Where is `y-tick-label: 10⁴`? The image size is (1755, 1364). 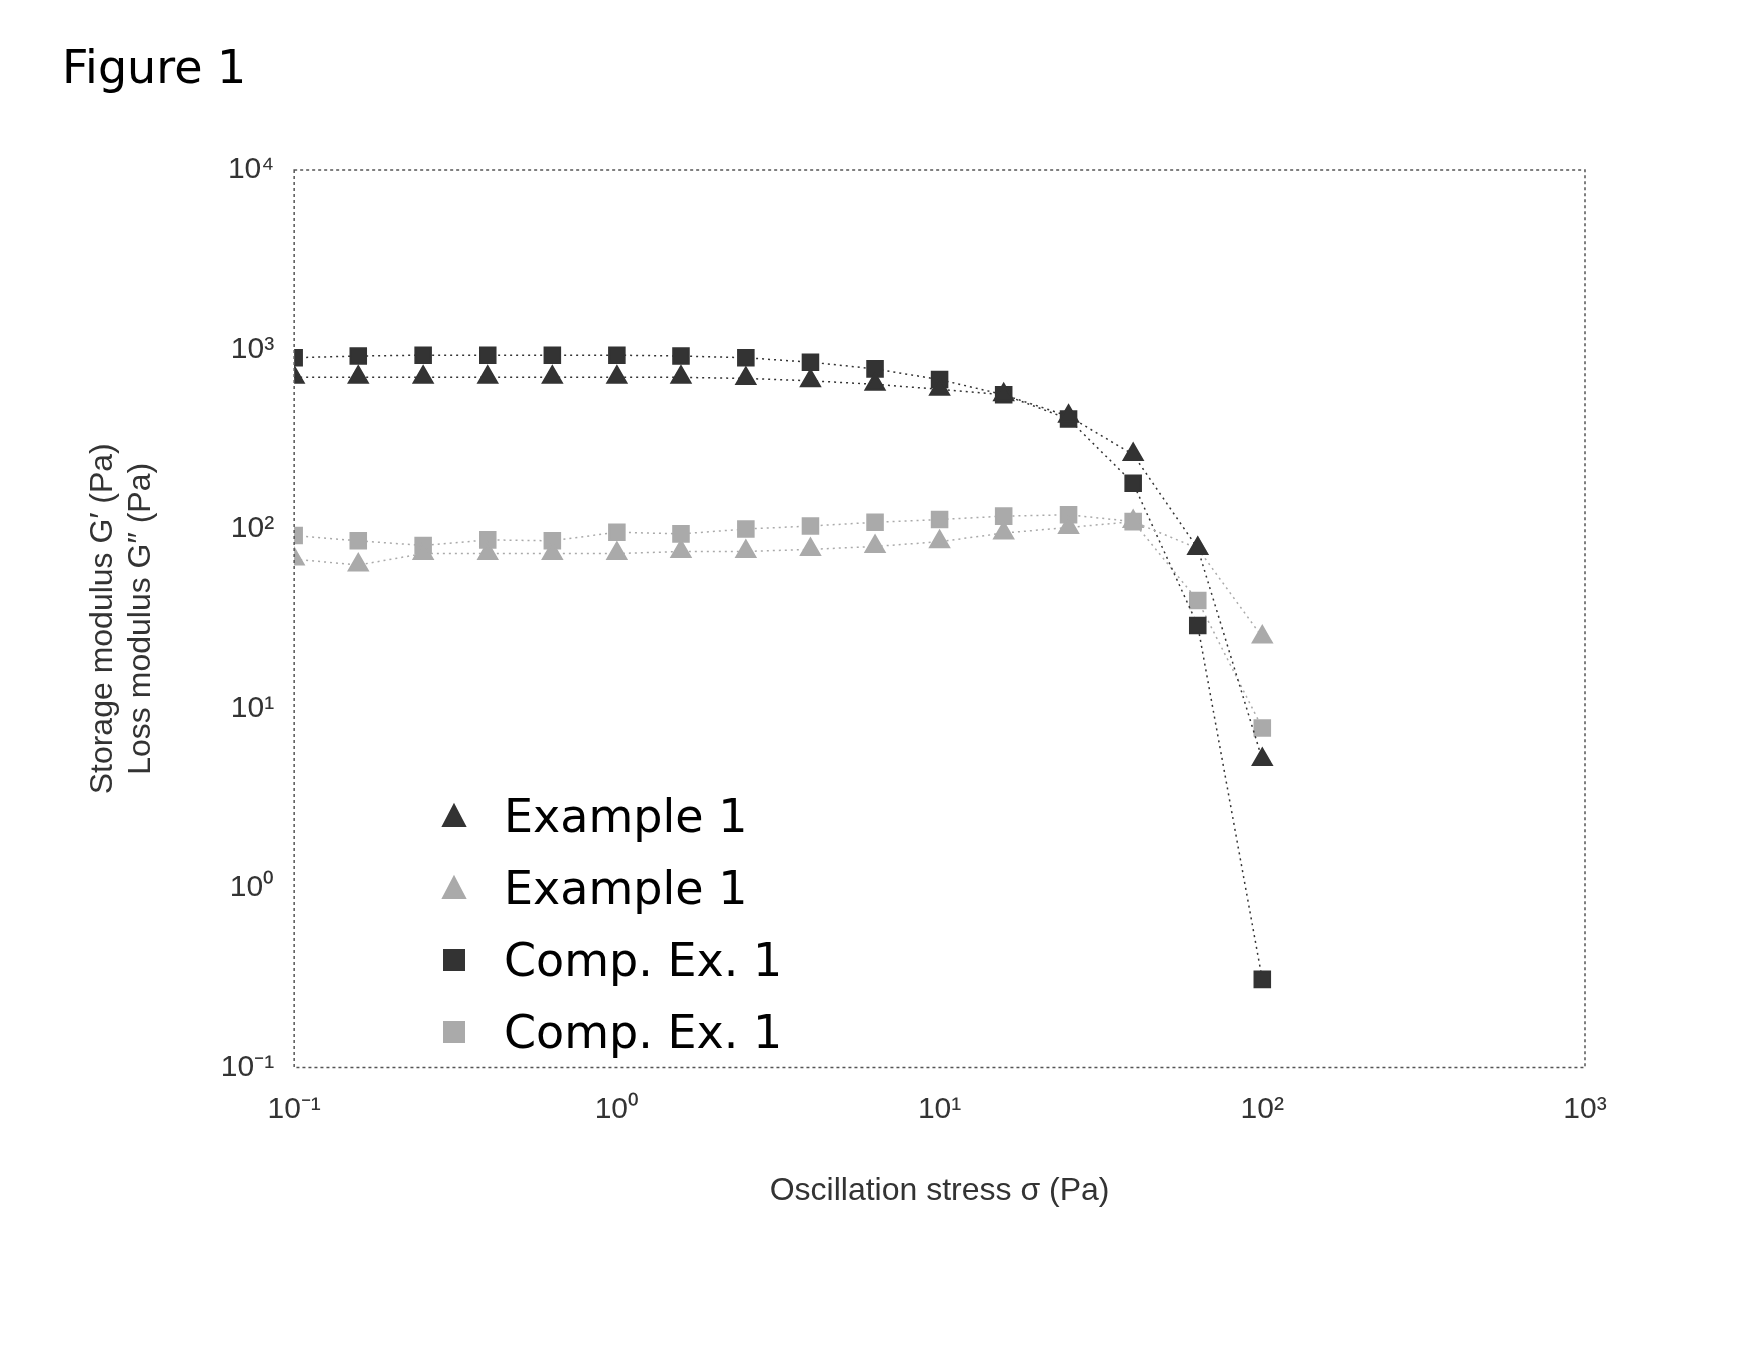
y-tick-label: 10⁴ is located at coordinates (251, 168).